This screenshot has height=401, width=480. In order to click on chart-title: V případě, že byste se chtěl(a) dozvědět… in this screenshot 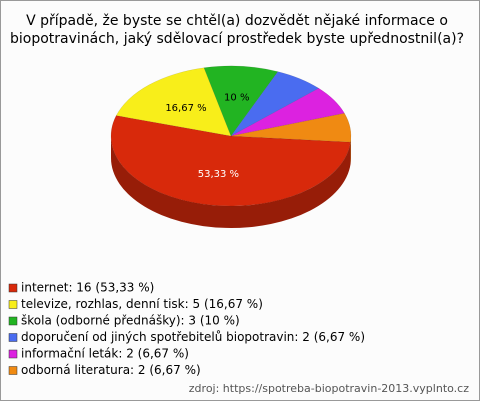, I will do `click(237, 30)`.